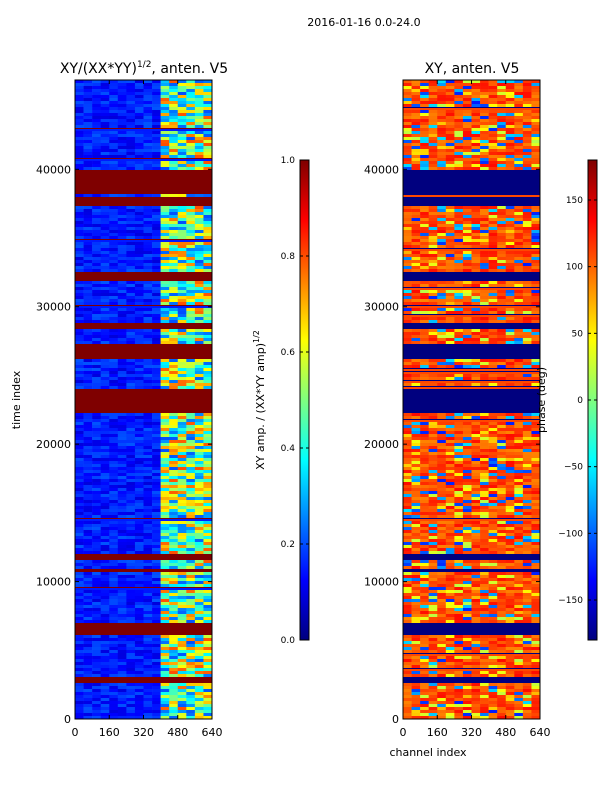 Image resolution: width=600 pixels, height=800 pixels. I want to click on heatmap-row, so click(471, 520).